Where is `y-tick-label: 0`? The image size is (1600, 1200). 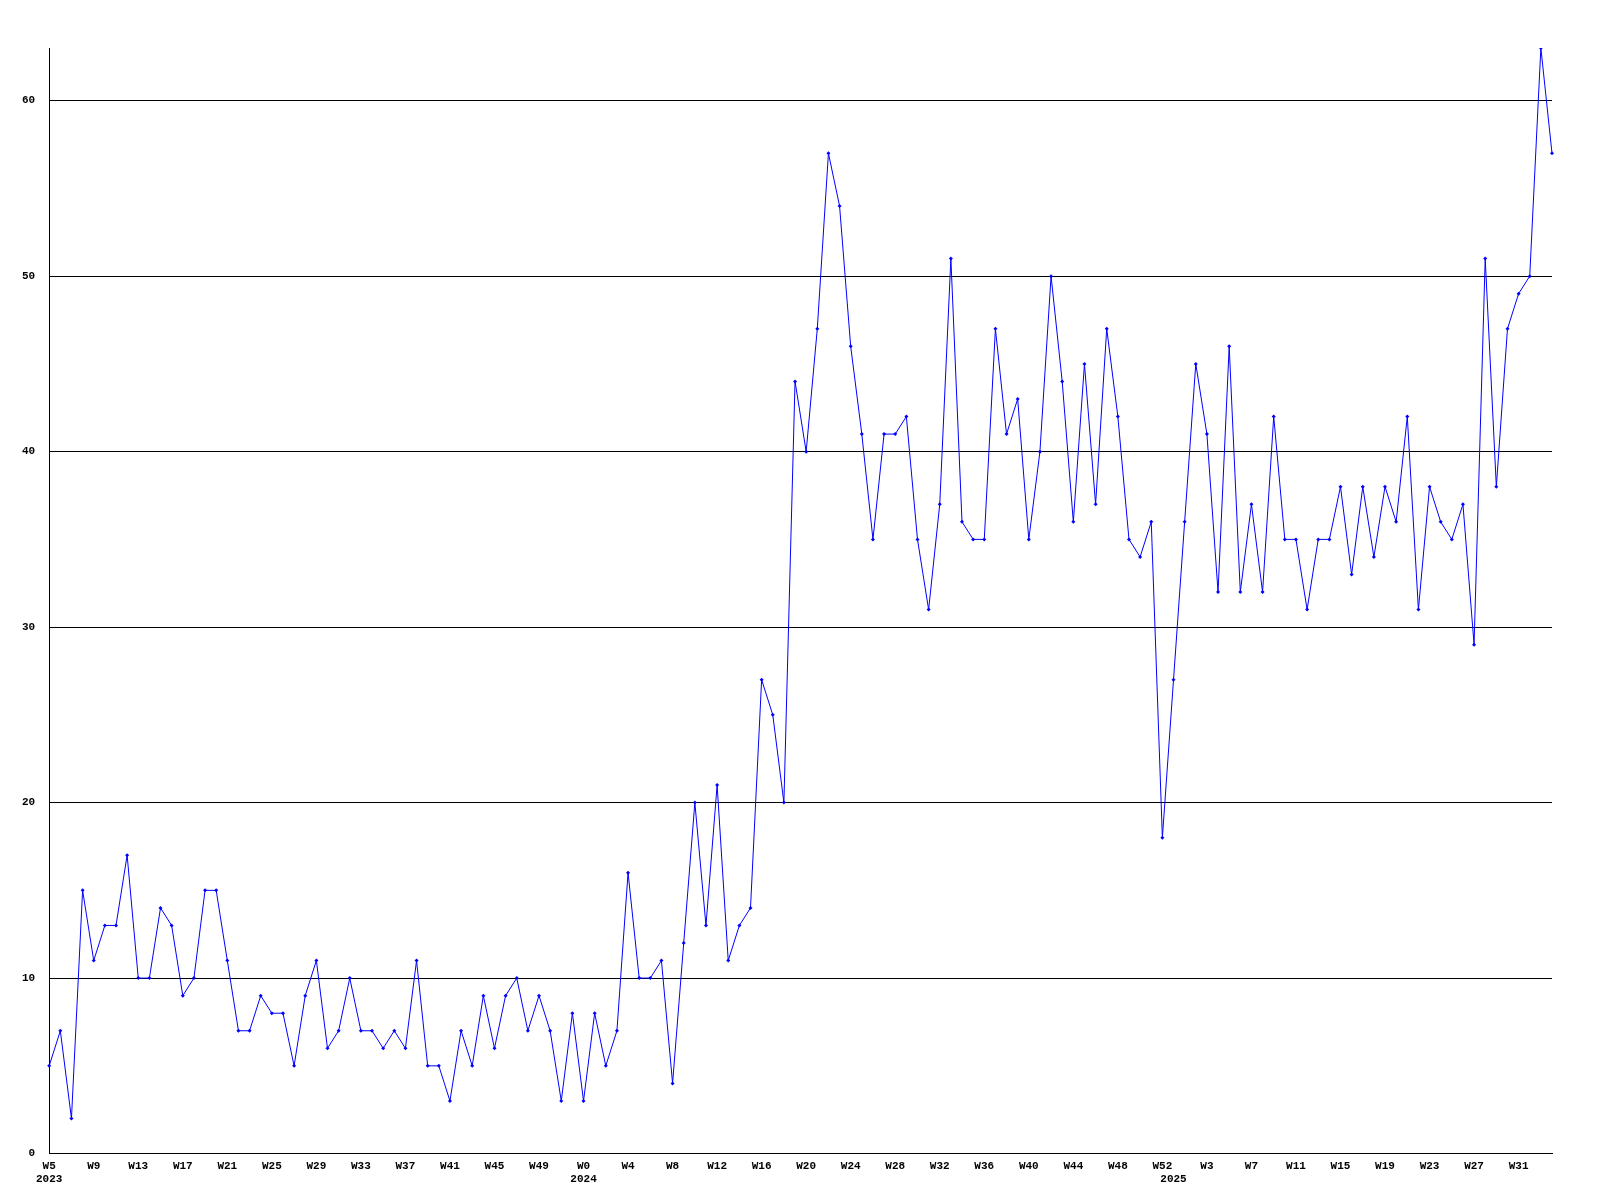 y-tick-label: 0 is located at coordinates (32, 1153).